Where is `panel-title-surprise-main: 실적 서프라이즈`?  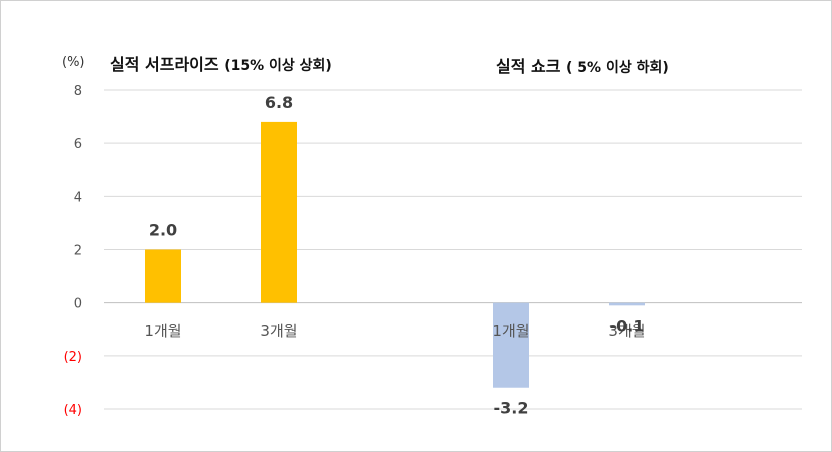 panel-title-surprise-main: 실적 서프라이즈 is located at coordinates (167, 64).